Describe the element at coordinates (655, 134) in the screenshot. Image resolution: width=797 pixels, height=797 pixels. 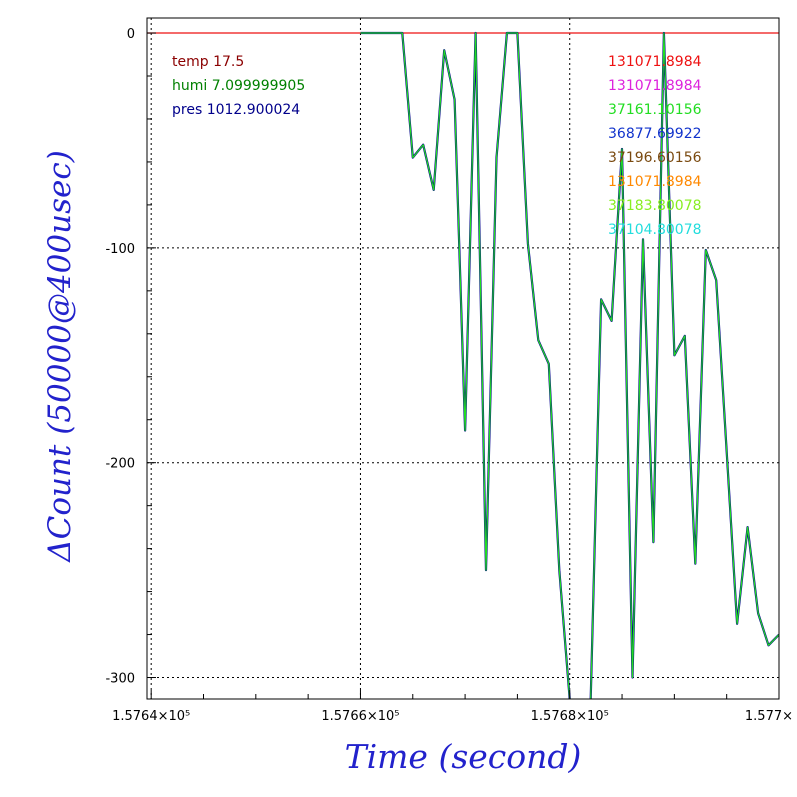
I see `legend-right-entry: 36877.69922` at that location.